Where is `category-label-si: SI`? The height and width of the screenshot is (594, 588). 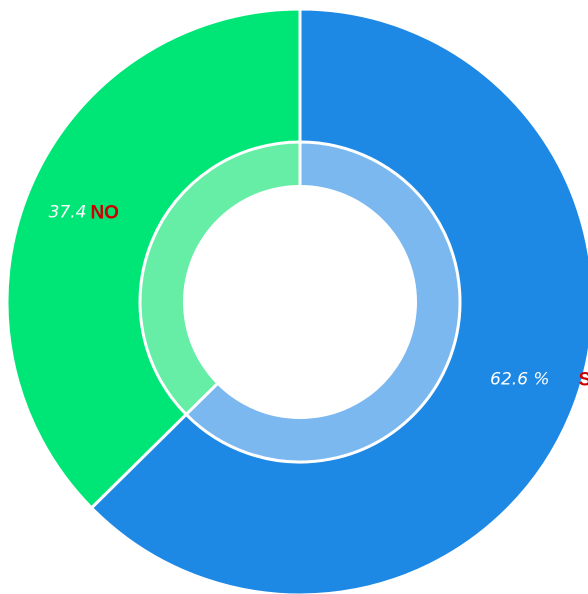
category-label-si: SI is located at coordinates (583, 379).